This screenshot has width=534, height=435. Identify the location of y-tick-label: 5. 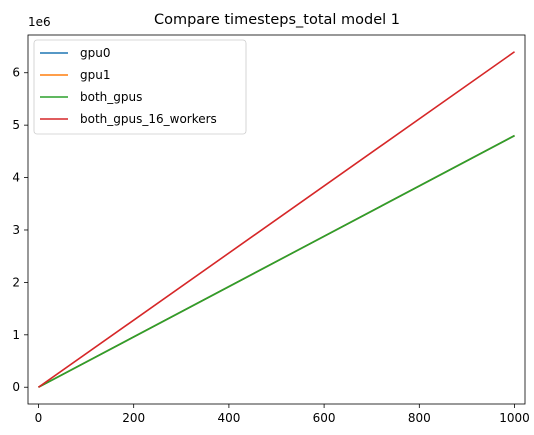
(16, 125).